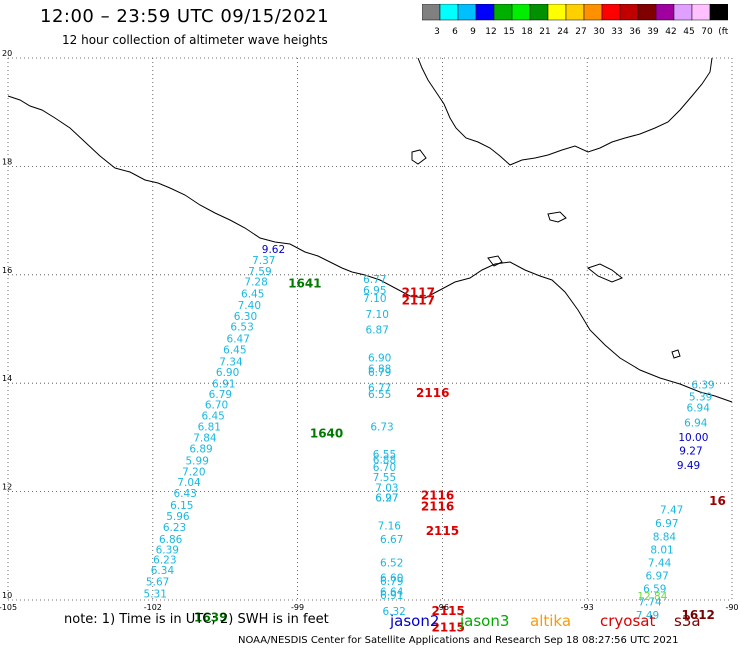 Image resolution: width=740 pixels, height=650 pixels. I want to click on wave-height-label: 5.31, so click(155, 594).